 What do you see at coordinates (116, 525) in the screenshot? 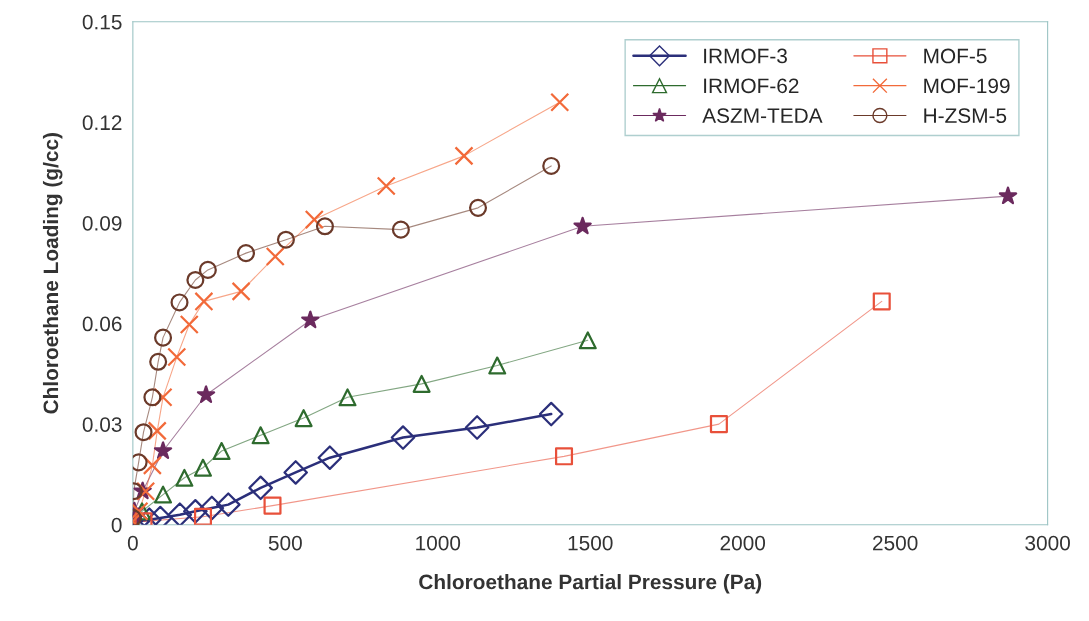
I see `y-tick-label: 0` at bounding box center [116, 525].